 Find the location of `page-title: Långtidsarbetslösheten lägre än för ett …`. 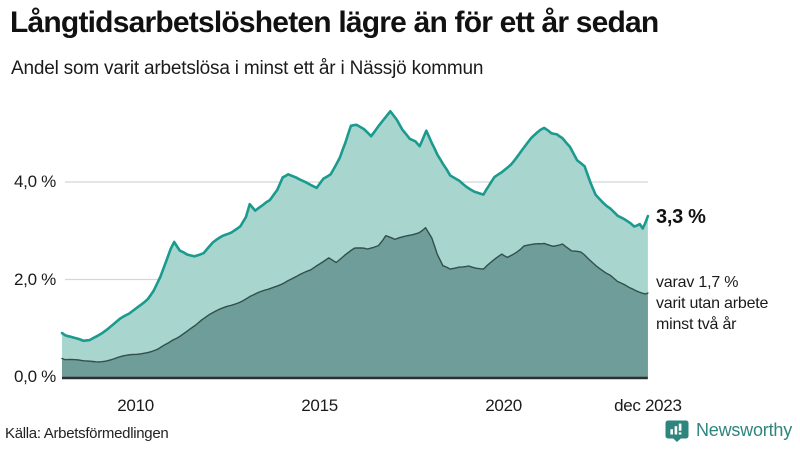

page-title: Långtidsarbetslösheten lägre än för ett … is located at coordinates (334, 22).